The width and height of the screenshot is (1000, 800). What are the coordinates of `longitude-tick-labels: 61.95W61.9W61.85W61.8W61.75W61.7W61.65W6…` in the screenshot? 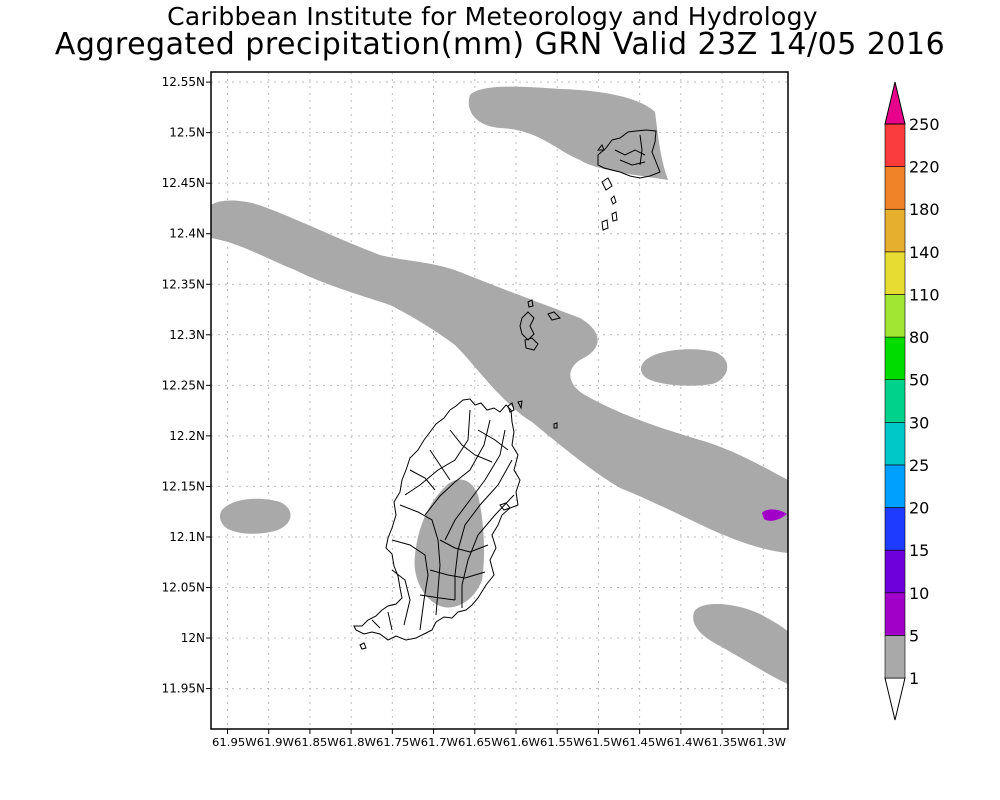 It's located at (499, 742).